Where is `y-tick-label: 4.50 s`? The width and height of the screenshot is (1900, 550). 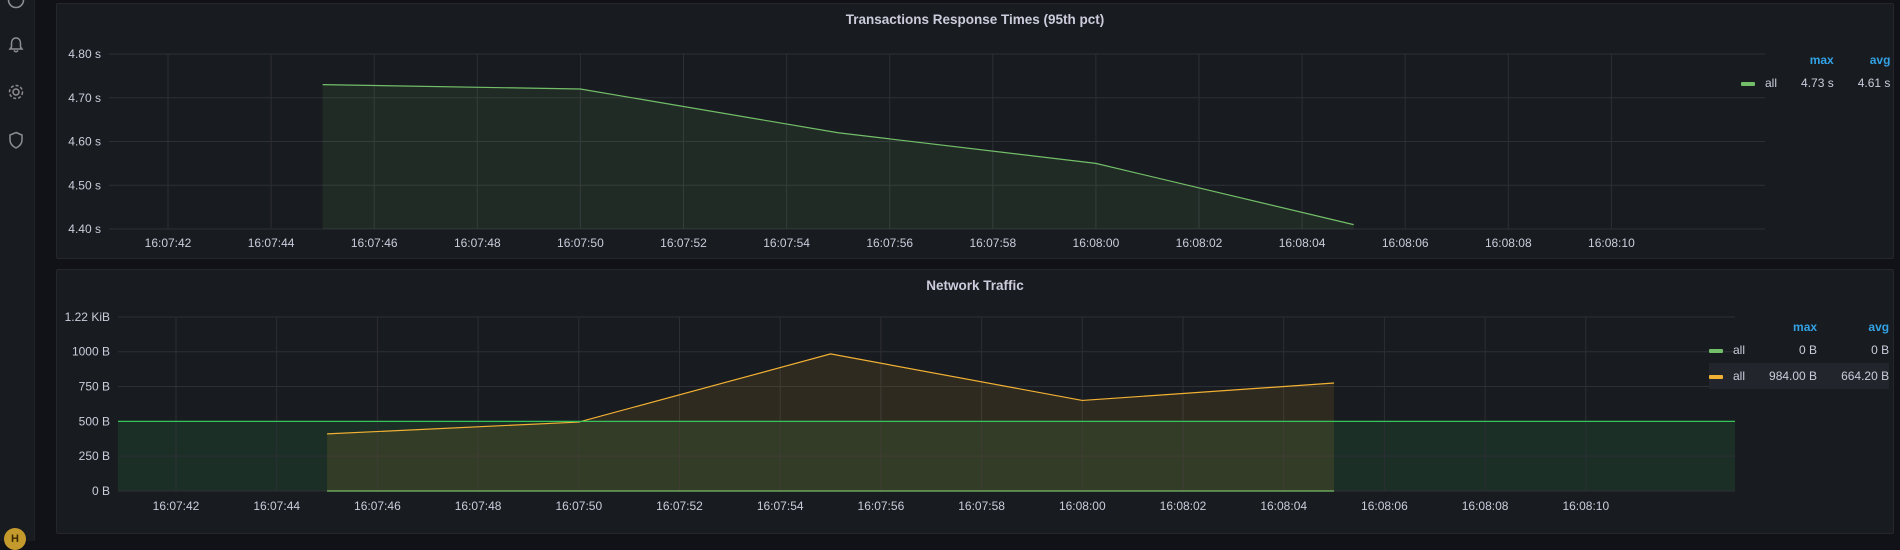 y-tick-label: 4.50 s is located at coordinates (84, 185).